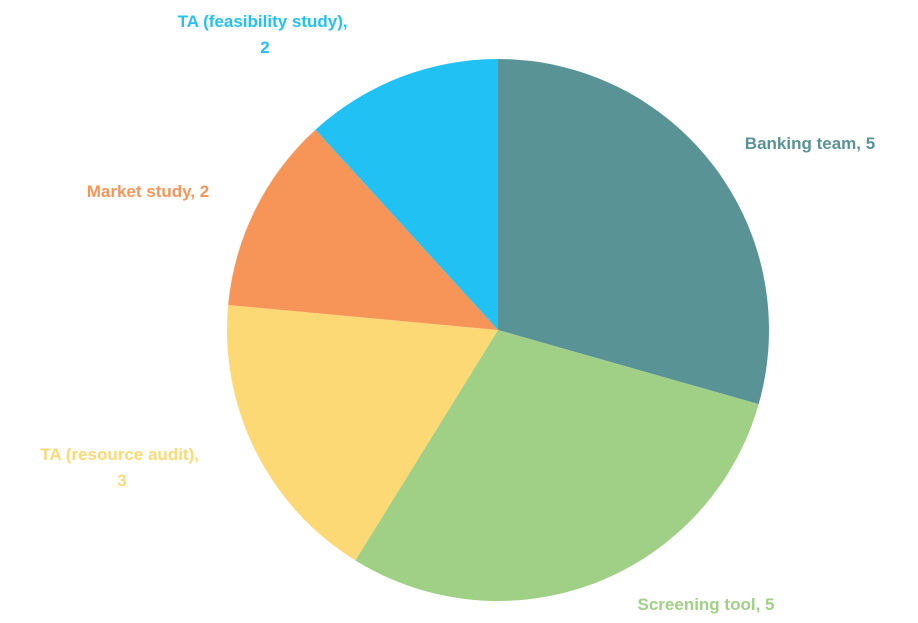 The width and height of the screenshot is (918, 623). Describe the element at coordinates (800, 143) in the screenshot. I see `label-name: Banking team` at that location.